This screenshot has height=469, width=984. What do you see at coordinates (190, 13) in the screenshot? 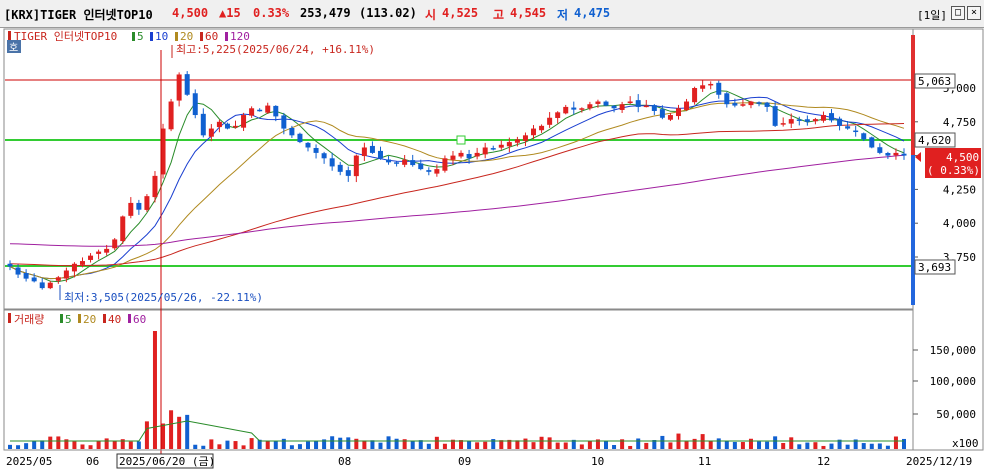
I see `current-price: 4,500` at bounding box center [190, 13].